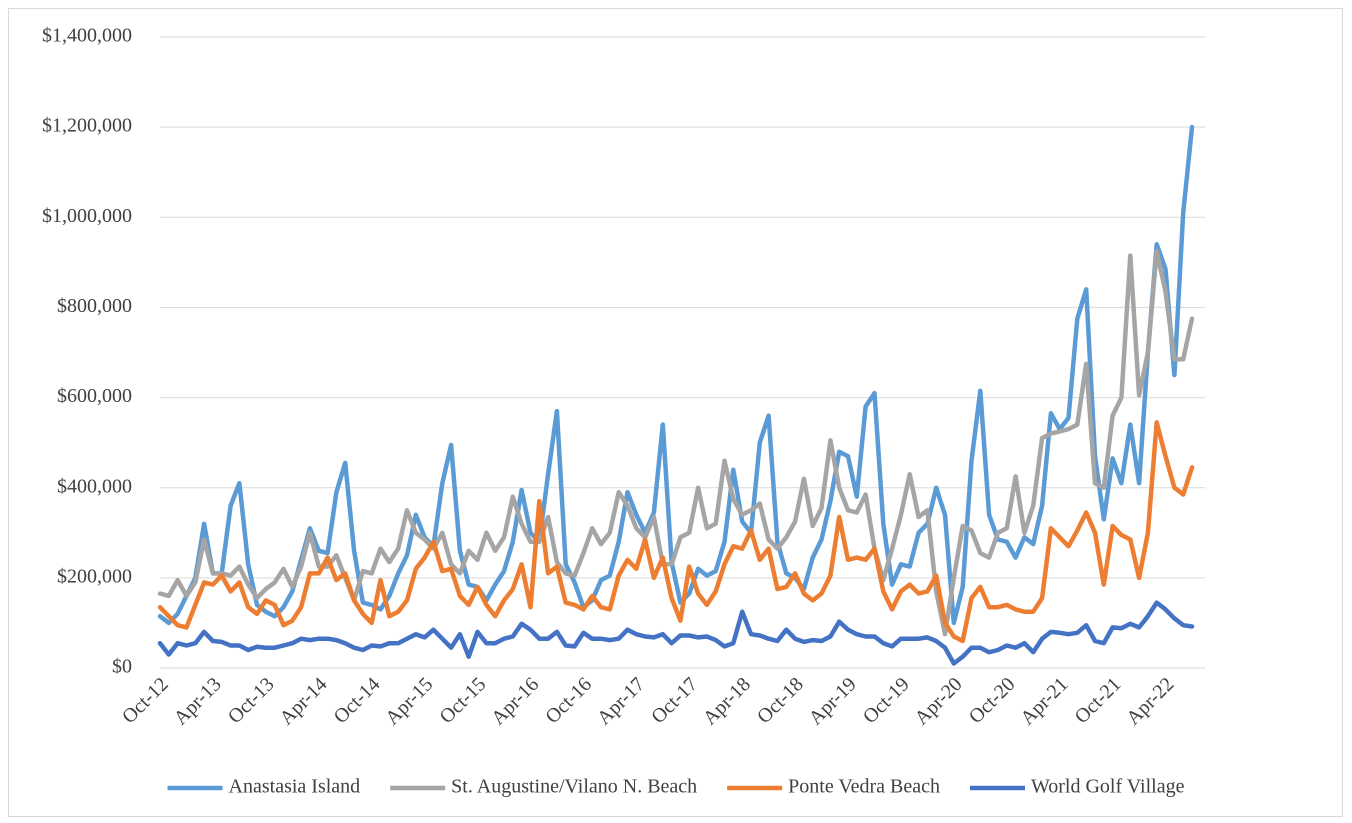  I want to click on y-tick-label: $1,000,000, so click(87, 216).